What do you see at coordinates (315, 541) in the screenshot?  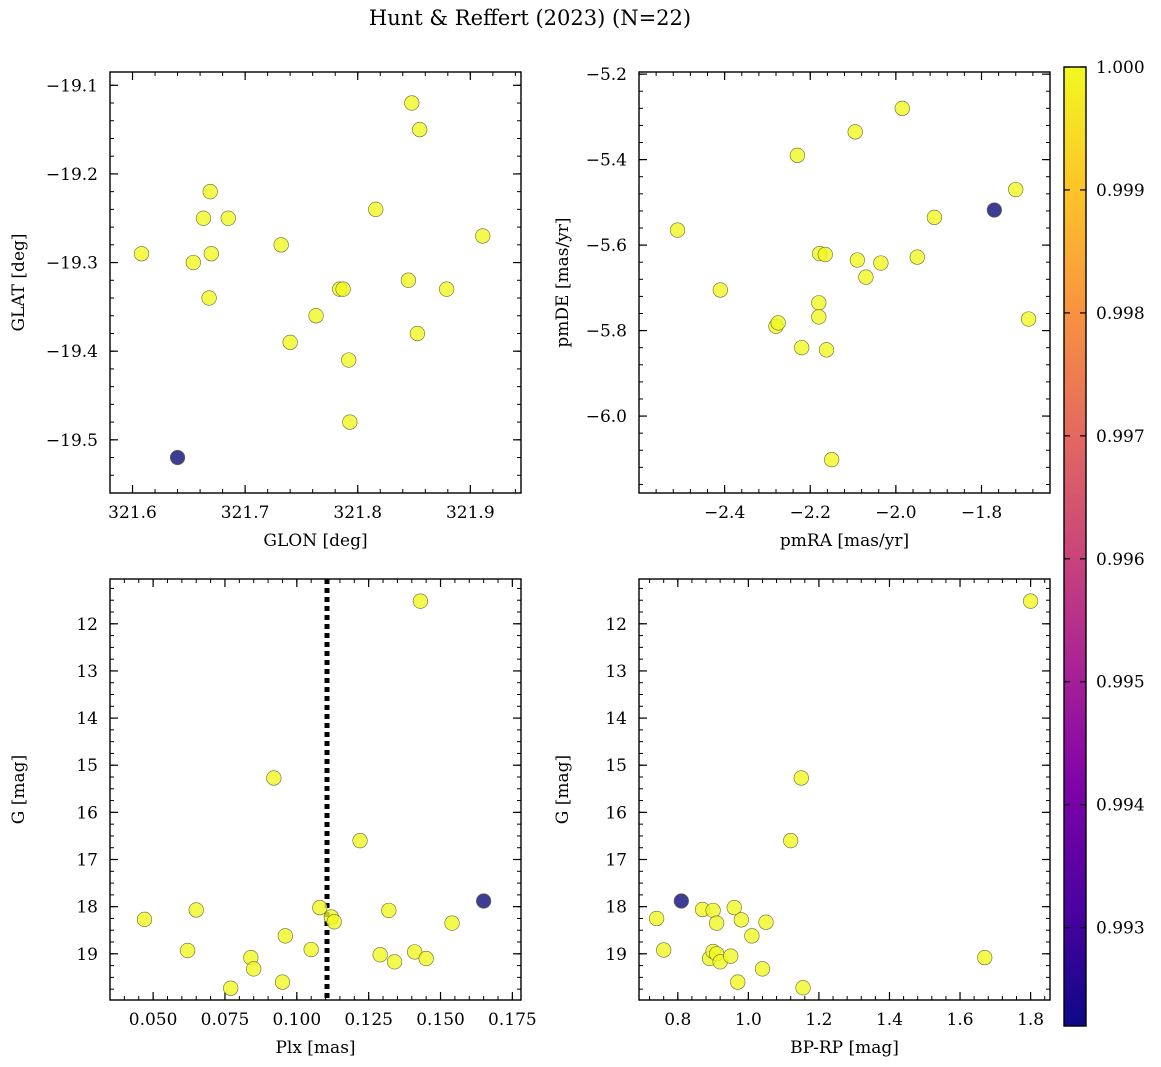 I see `x-axis-label: GLON [deg]` at bounding box center [315, 541].